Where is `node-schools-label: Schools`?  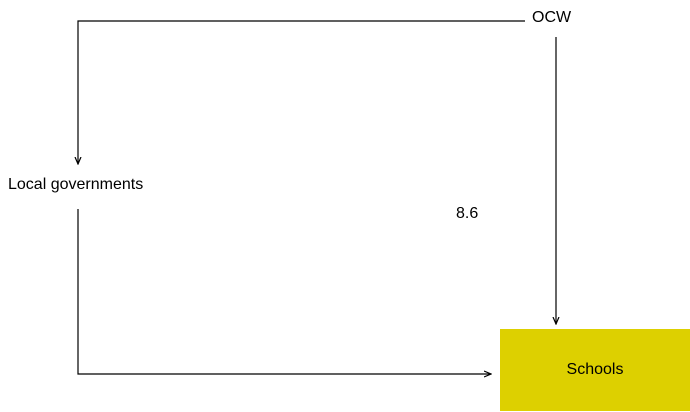 node-schools-label: Schools is located at coordinates (595, 369).